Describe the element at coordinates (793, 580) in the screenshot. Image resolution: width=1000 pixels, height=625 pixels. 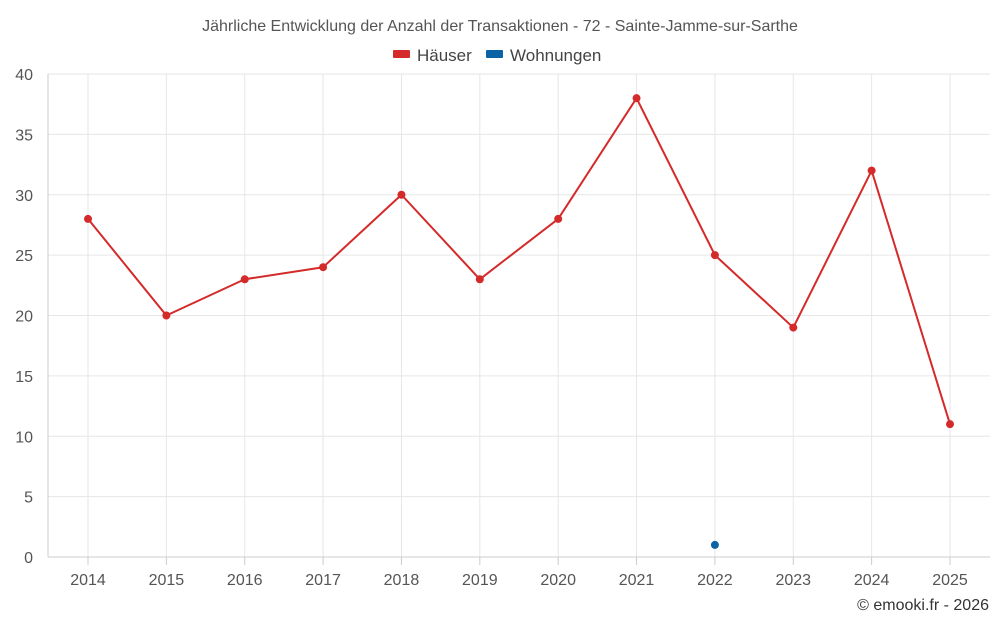
I see `x-tick-label: 2023` at that location.